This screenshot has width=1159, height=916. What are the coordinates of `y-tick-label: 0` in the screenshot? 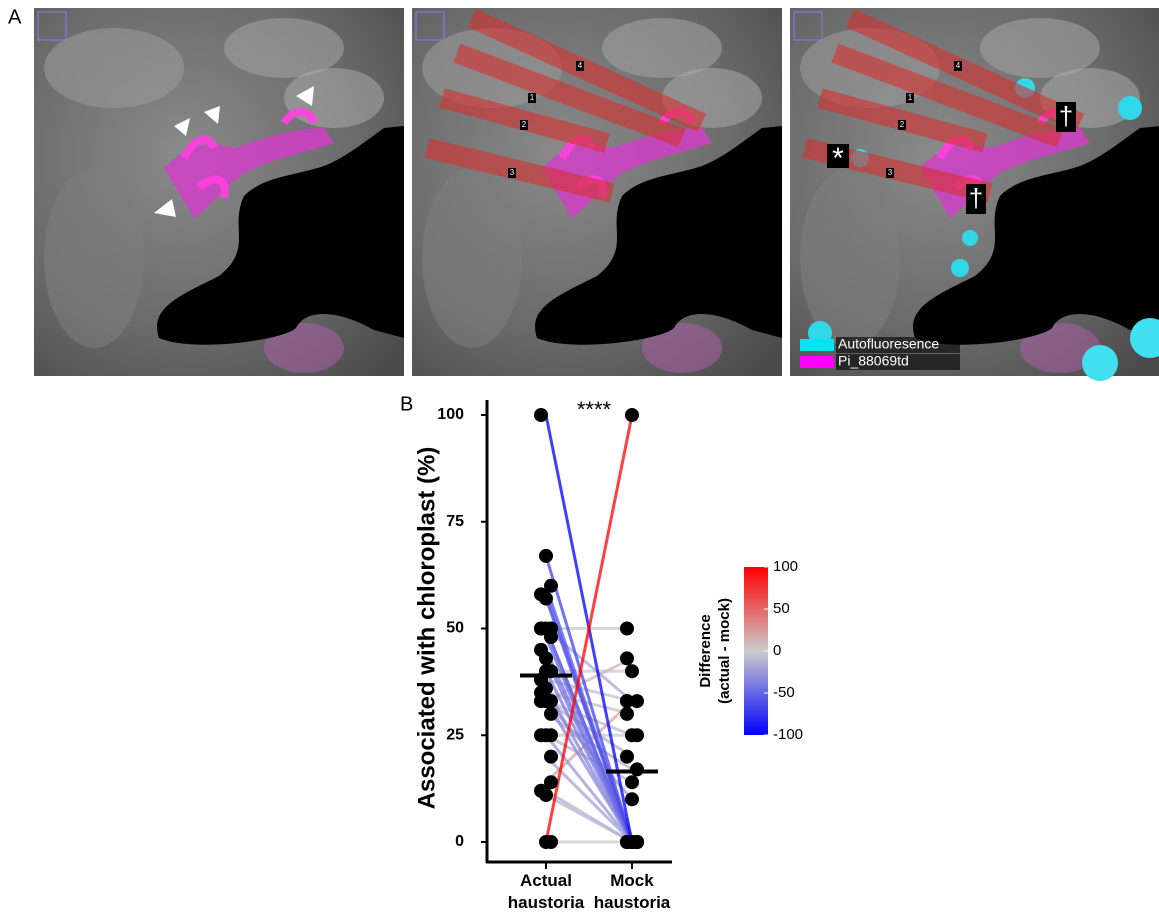 It's located at (459, 841).